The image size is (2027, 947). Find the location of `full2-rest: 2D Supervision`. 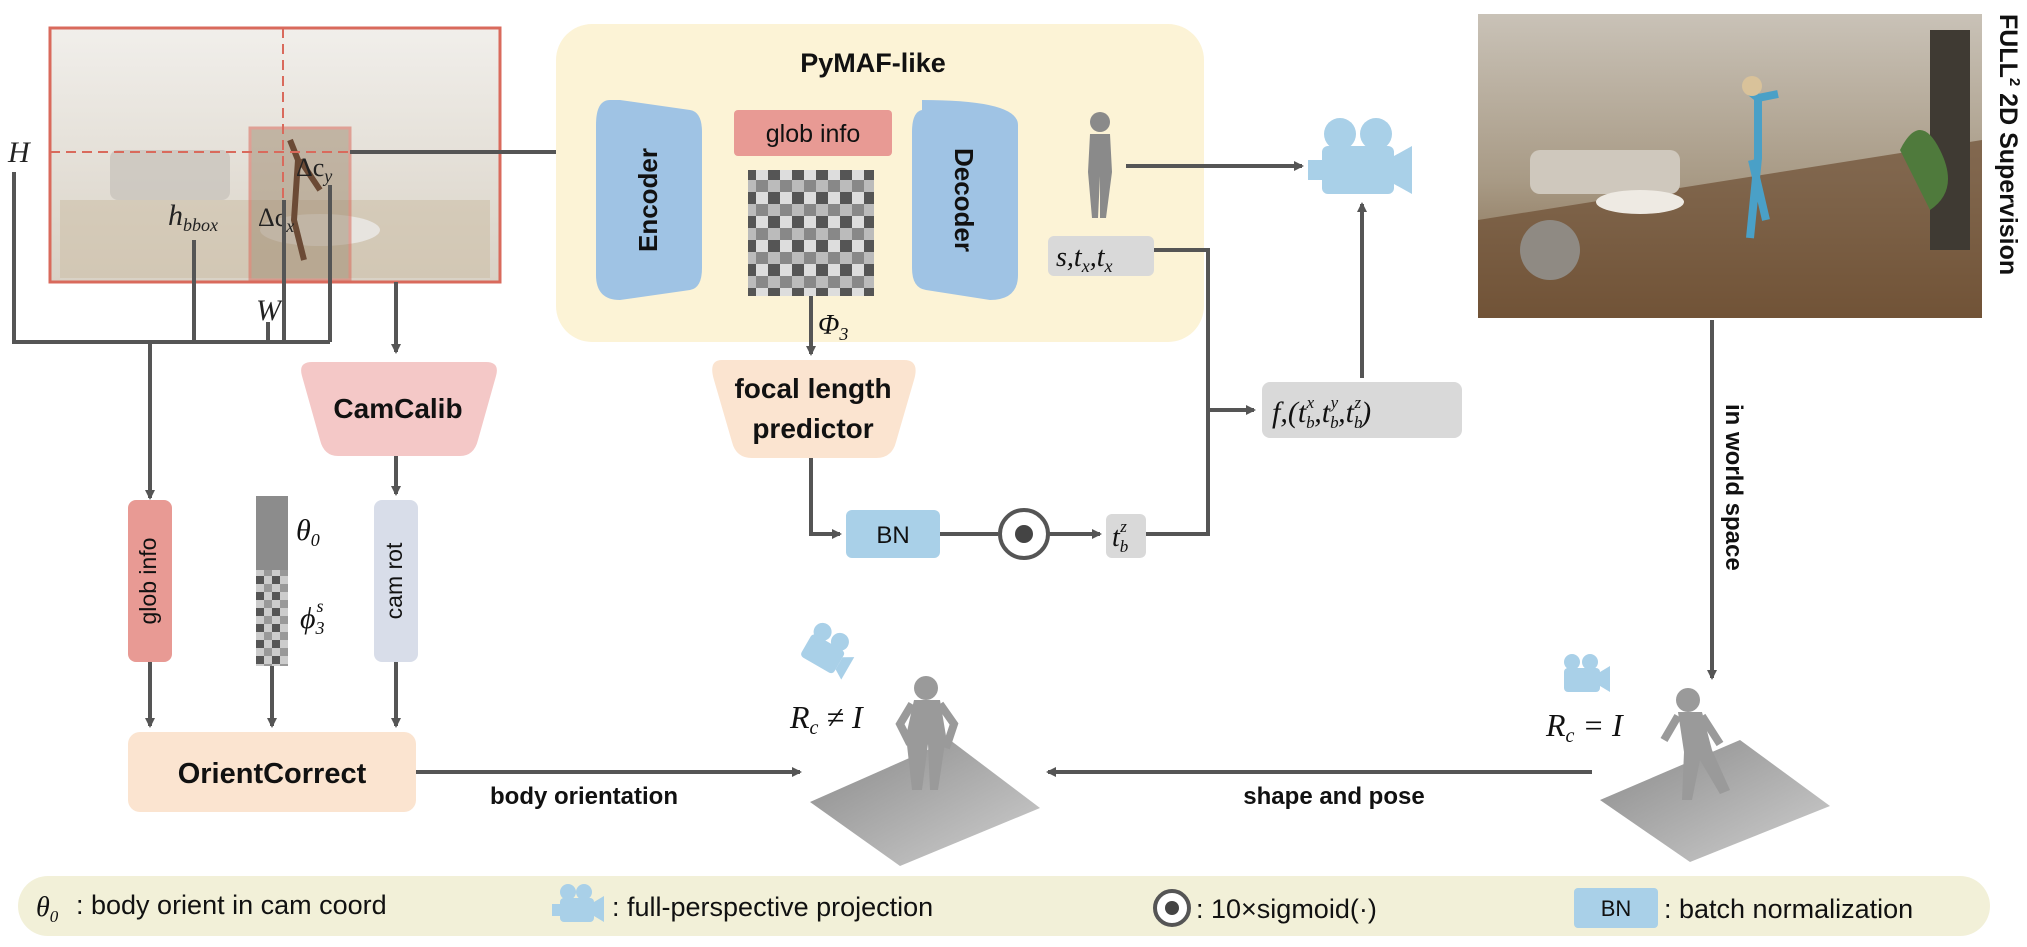

full2-rest: 2D Supervision is located at coordinates (2008, 180).